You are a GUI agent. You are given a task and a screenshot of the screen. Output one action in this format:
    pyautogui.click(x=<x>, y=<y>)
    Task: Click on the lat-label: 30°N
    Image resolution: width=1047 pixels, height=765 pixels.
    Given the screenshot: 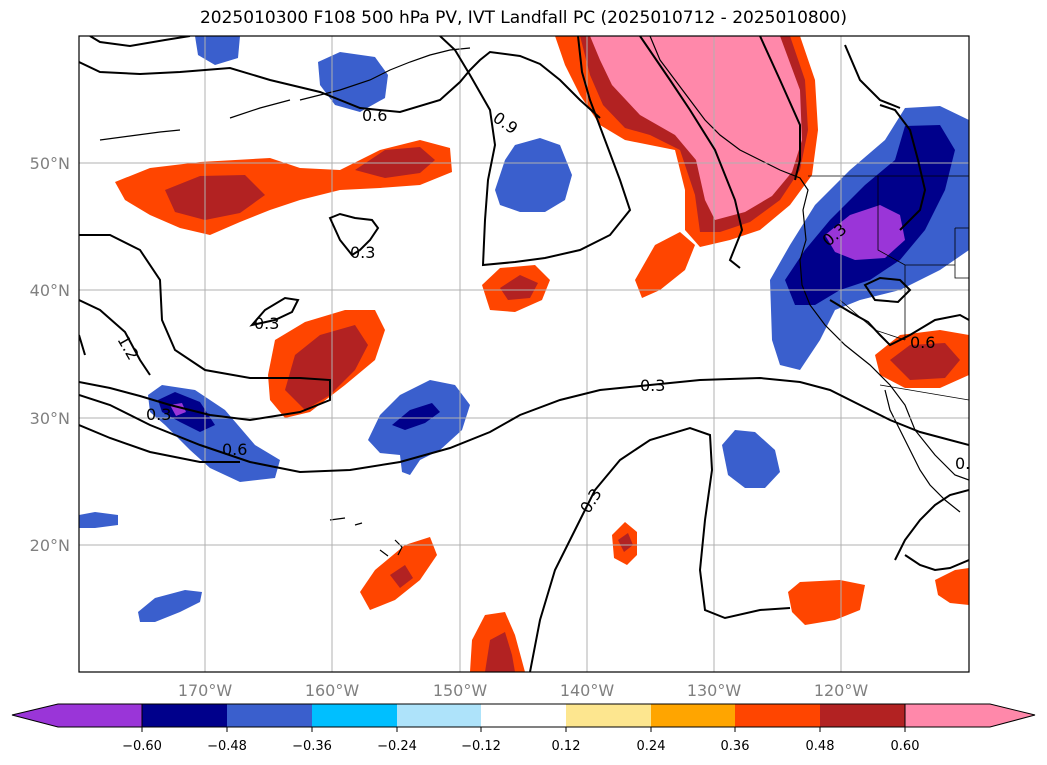 What is the action you would take?
    pyautogui.click(x=50, y=418)
    